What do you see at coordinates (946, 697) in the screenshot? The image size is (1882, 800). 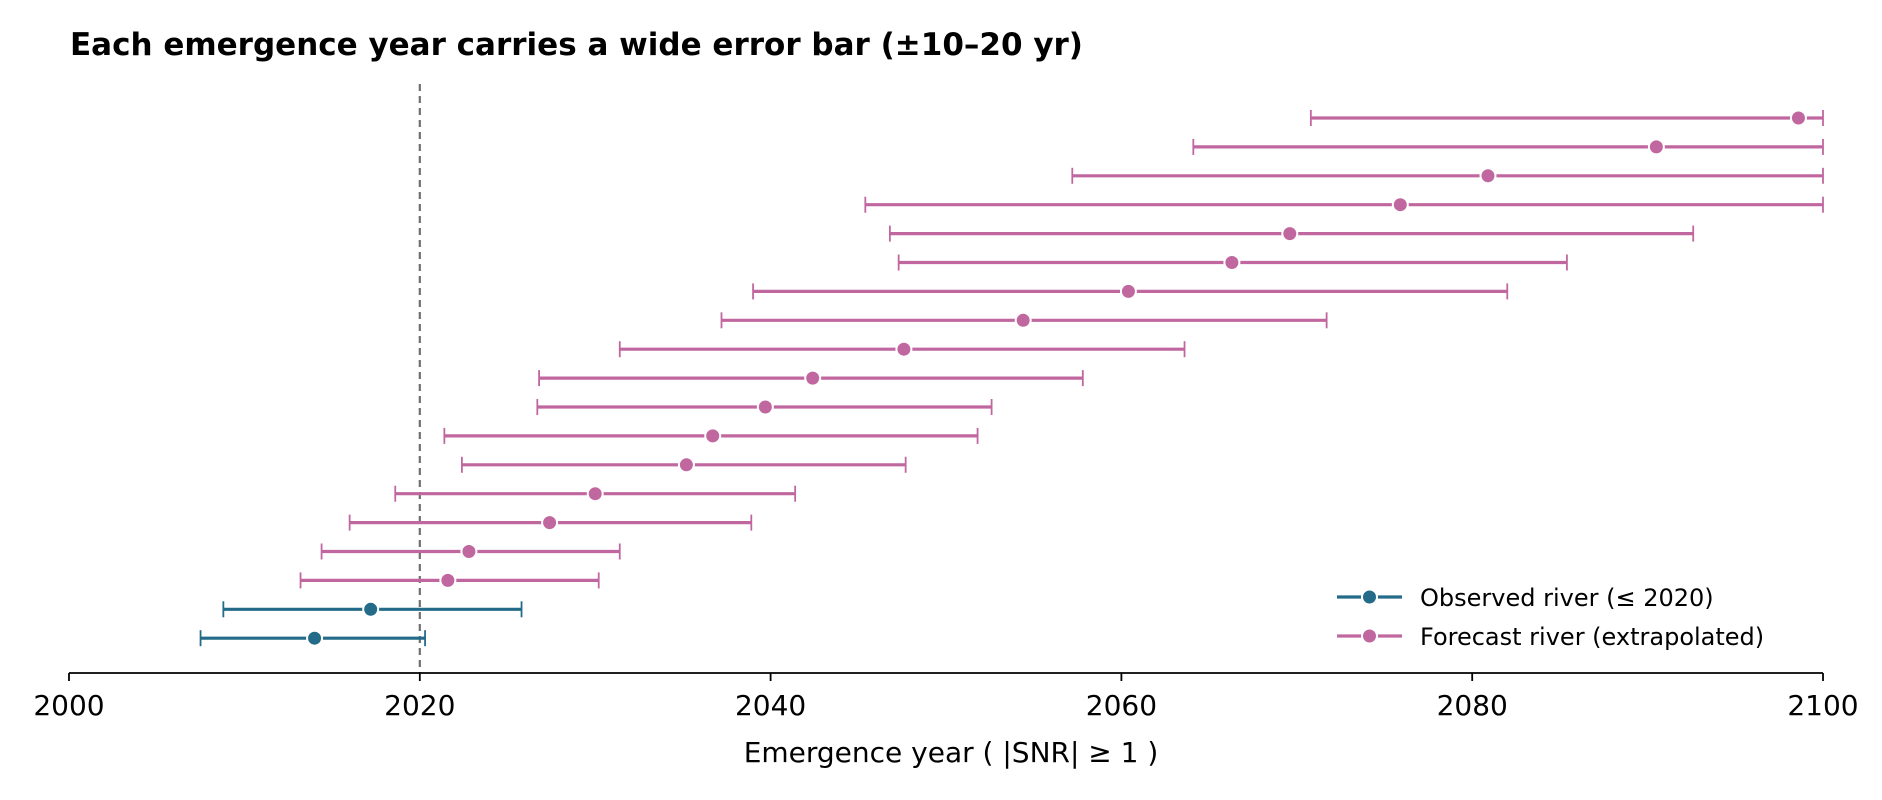 I see `x-axis: 2000 2020 2040 2060 2080 2100` at bounding box center [946, 697].